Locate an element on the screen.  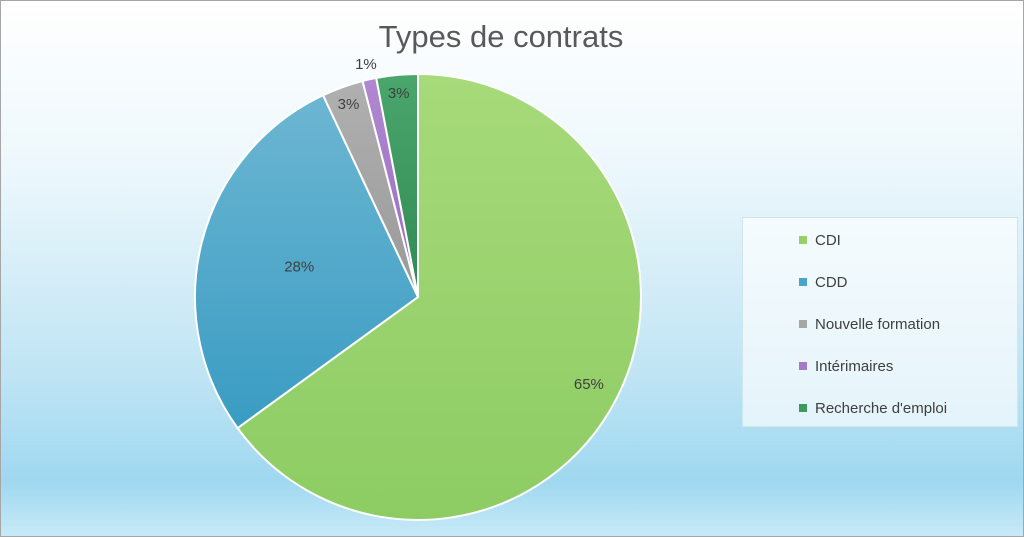
legend-label: CDI is located at coordinates (828, 240).